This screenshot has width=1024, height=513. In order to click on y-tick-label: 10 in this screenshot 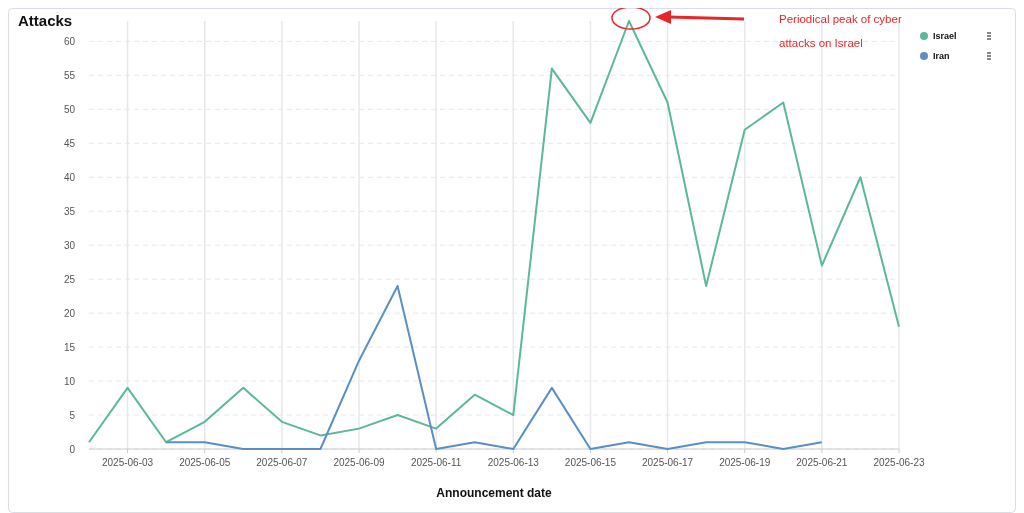, I will do `click(69, 381)`.